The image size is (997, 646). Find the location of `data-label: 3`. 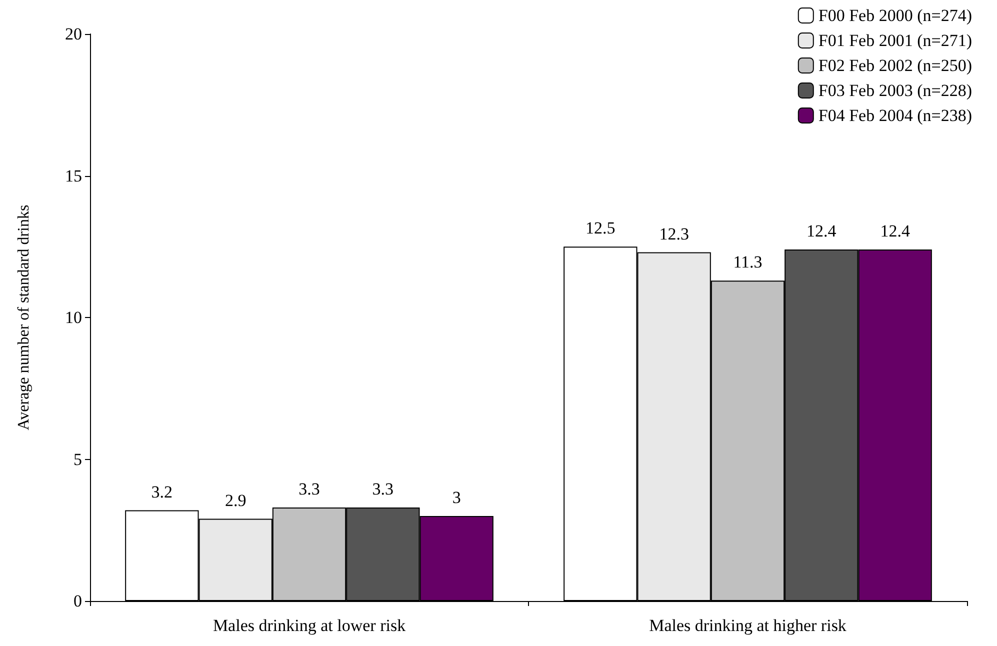

data-label: 3 is located at coordinates (456, 497).